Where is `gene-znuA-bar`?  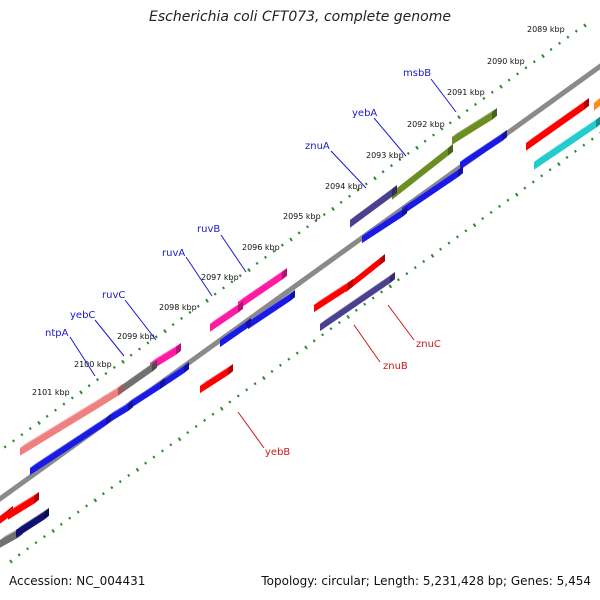 gene-znuA-bar is located at coordinates (373, 206).